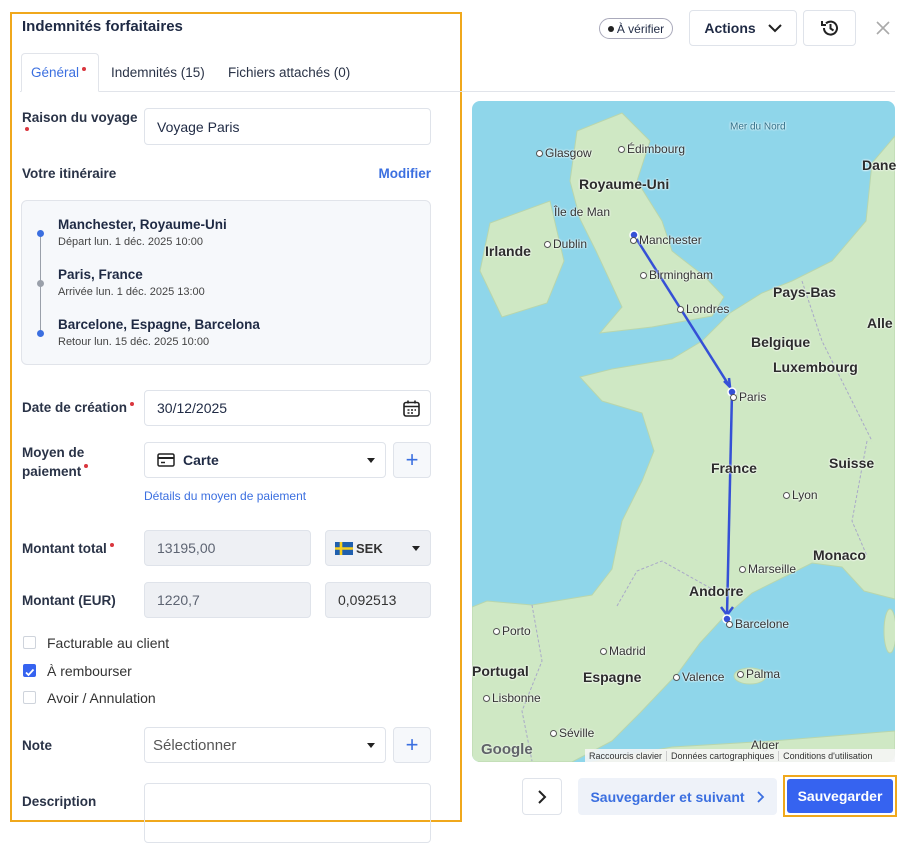 The image size is (918, 843). I want to click on input-value: 13195,00, so click(186, 548).